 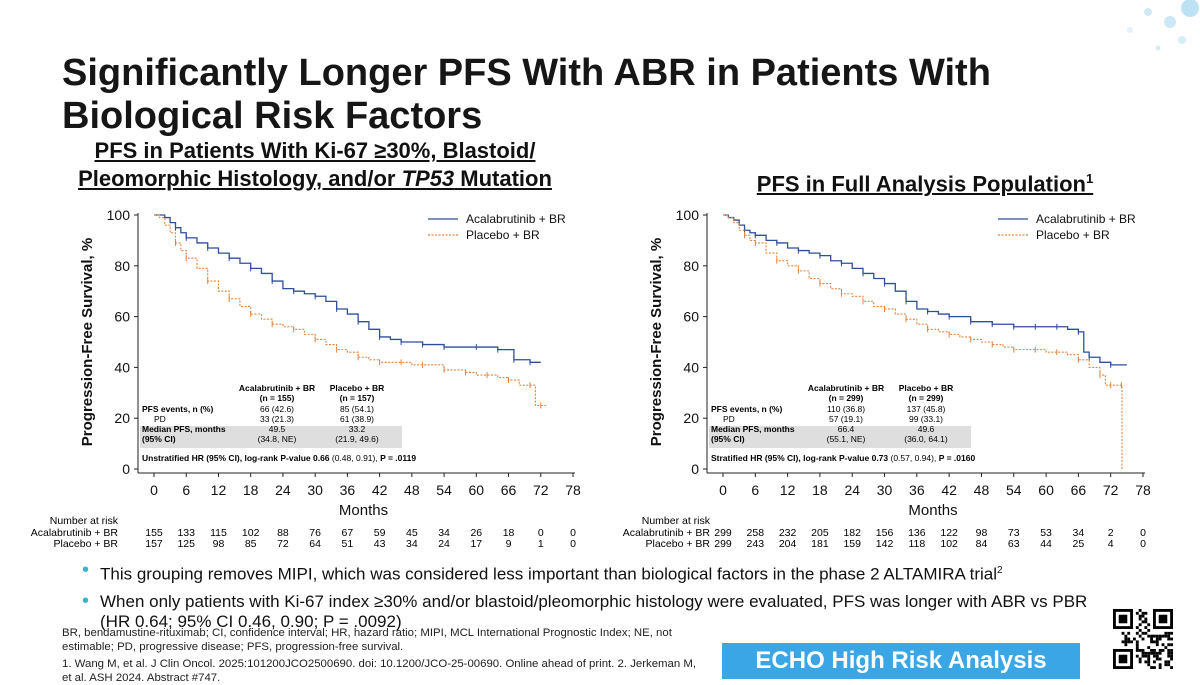 I want to click on risk-count: 34, so click(x=444, y=533).